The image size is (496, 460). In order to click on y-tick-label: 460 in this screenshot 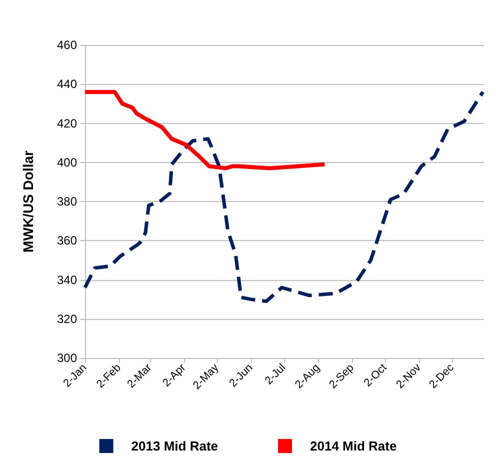, I will do `click(67, 45)`.